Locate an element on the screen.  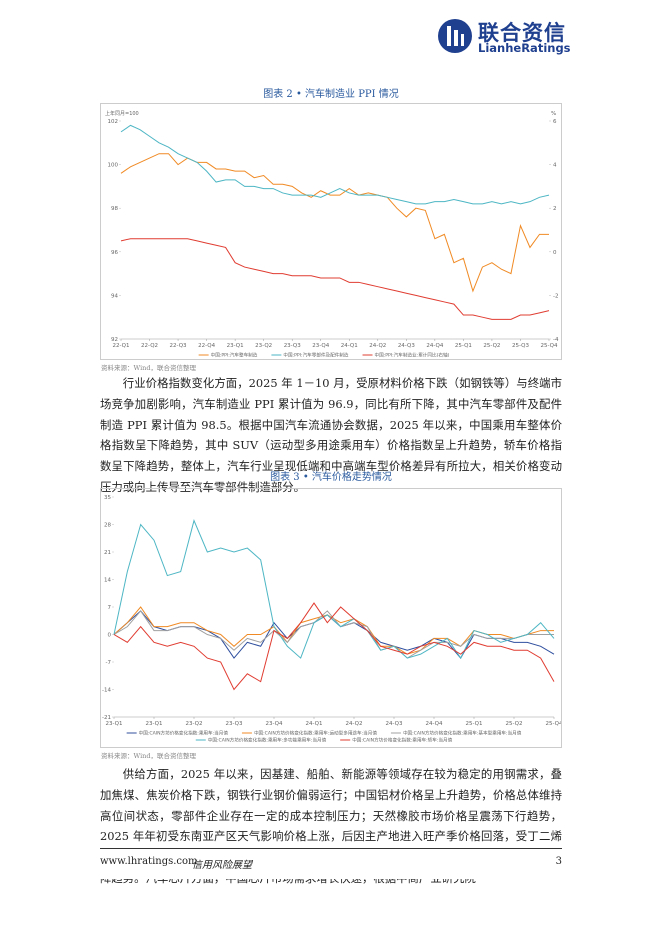
legend-item: 中国:CAIN方坊价格变化指数:乘用车:运动型多用途车:当月值 is located at coordinates (309, 733).